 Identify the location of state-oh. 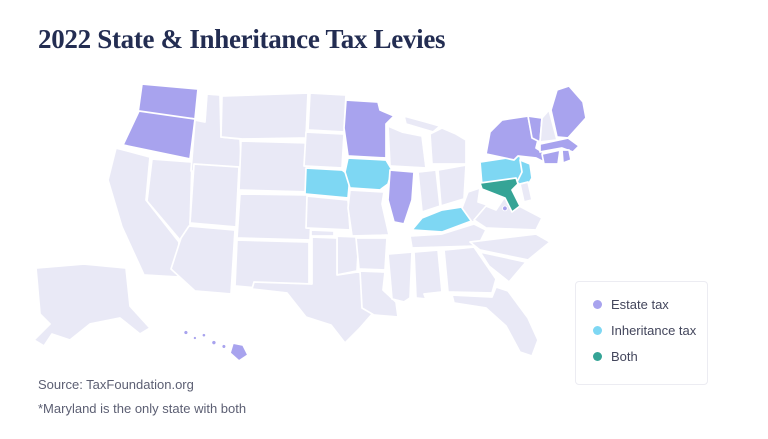
(452, 185).